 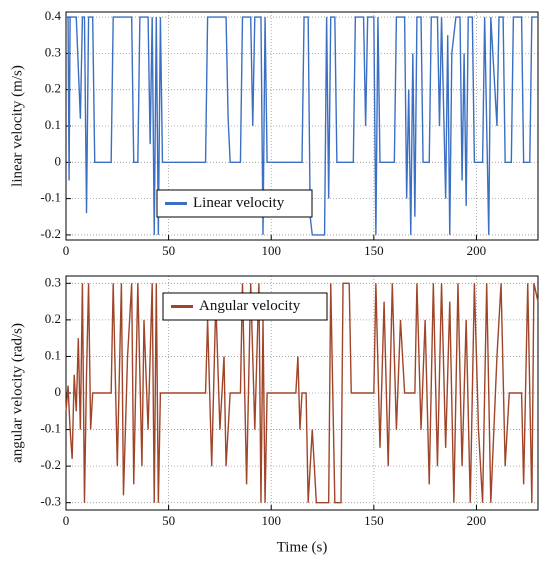 I want to click on y-axis-label: linear velocity (m/s), so click(x=17, y=126).